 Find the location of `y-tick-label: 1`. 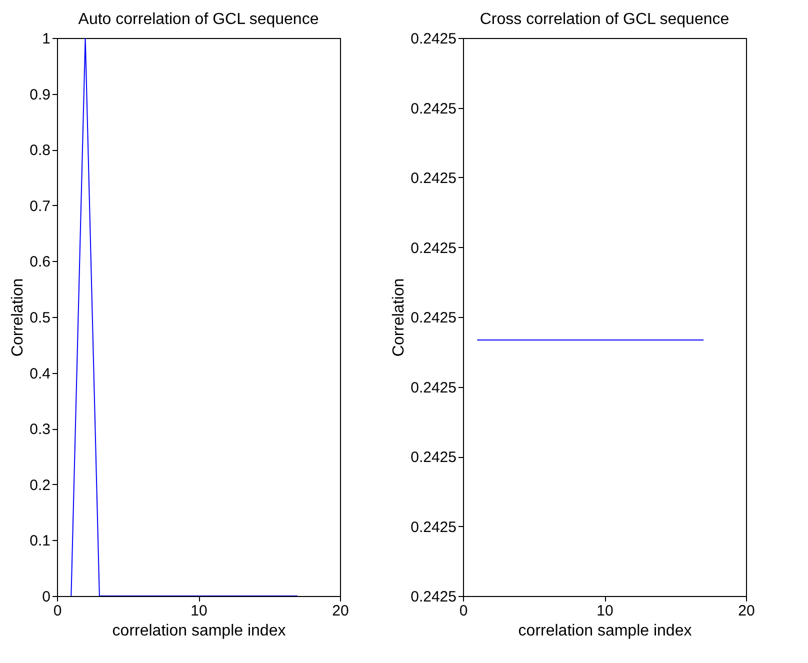

y-tick-label: 1 is located at coordinates (46, 39).